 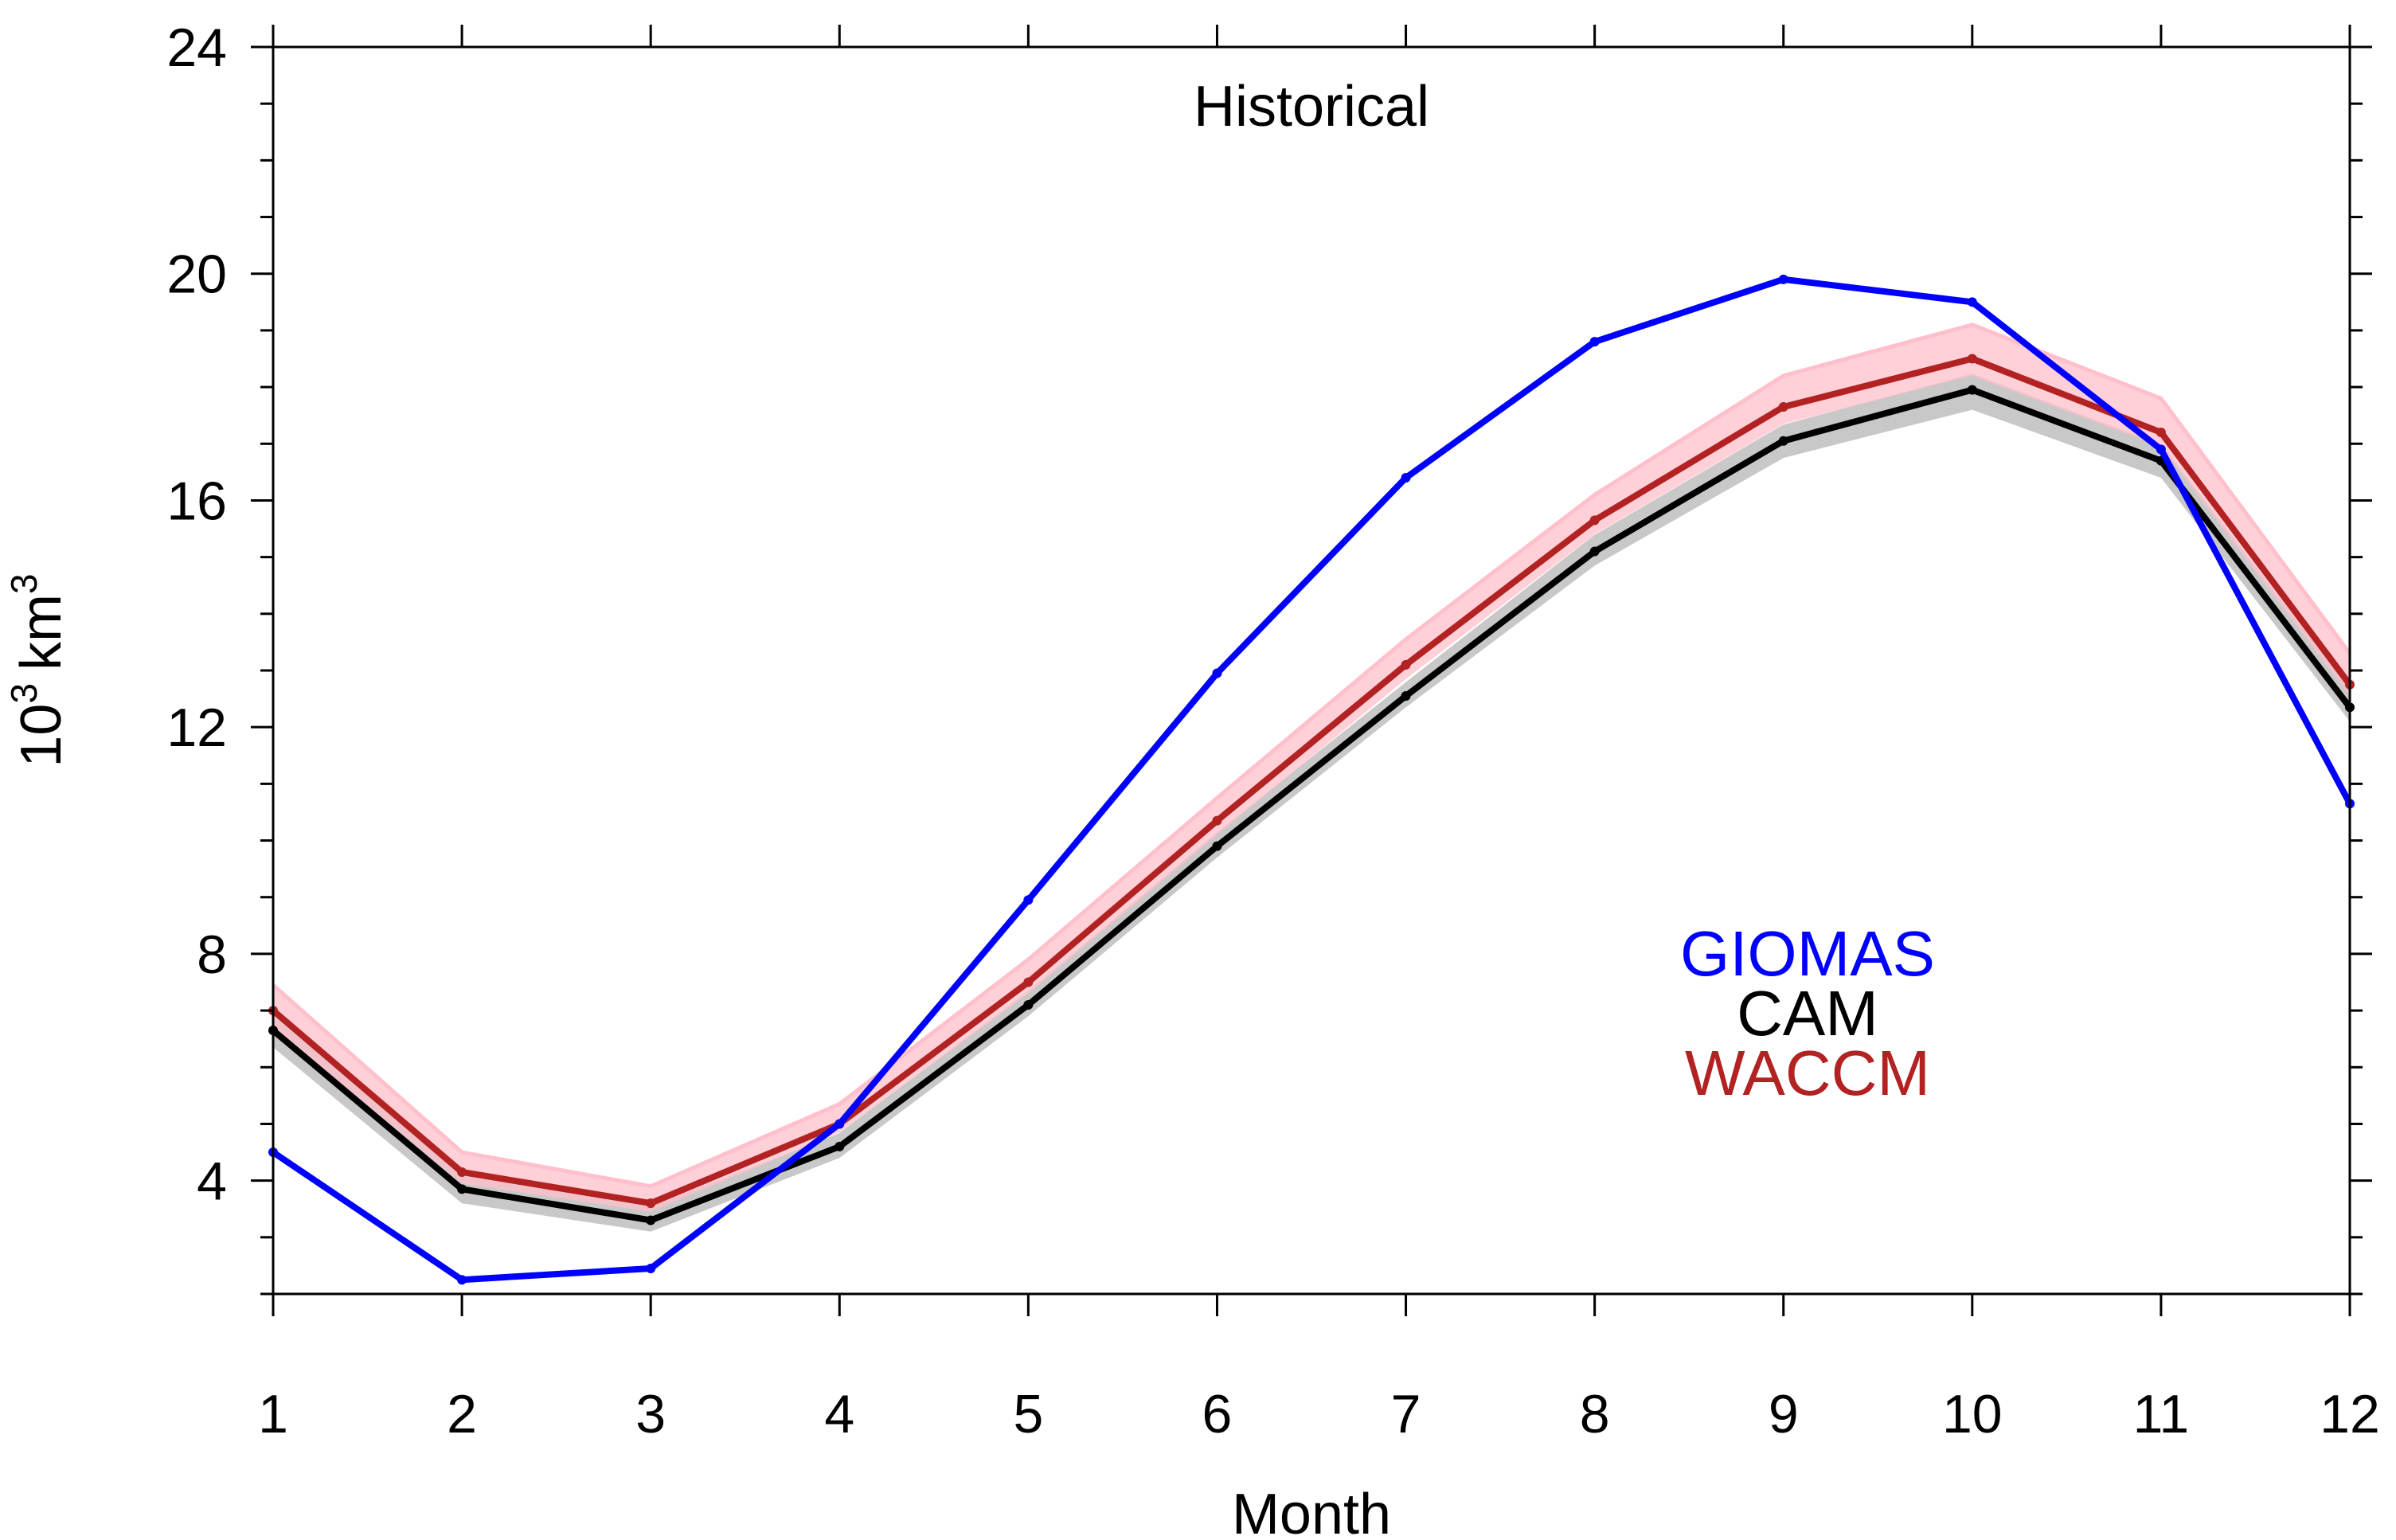 What do you see at coordinates (1311, 107) in the screenshot?
I see `chart-title: Historical` at bounding box center [1311, 107].